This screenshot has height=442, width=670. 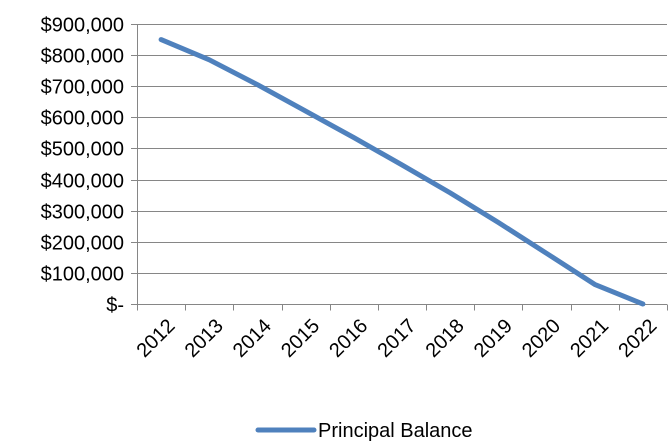 I want to click on y-tick-label-9: $900,000, so click(x=82, y=26).